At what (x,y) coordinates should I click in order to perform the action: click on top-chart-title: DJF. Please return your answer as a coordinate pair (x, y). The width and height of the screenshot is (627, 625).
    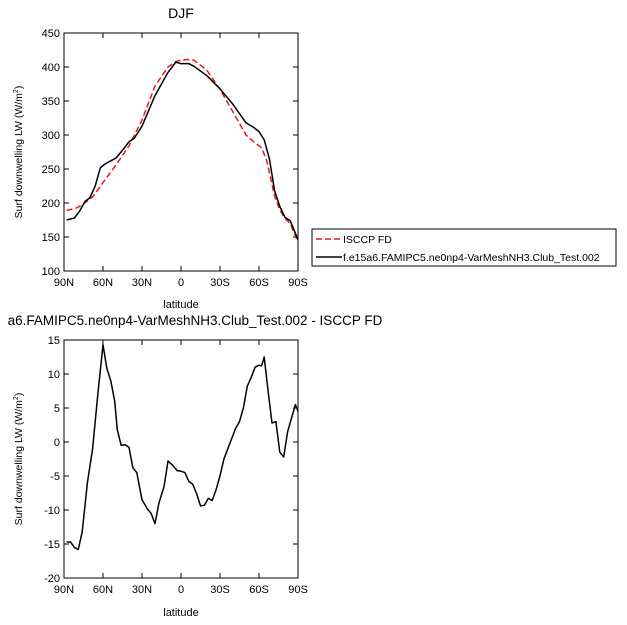
    Looking at the image, I should click on (181, 13).